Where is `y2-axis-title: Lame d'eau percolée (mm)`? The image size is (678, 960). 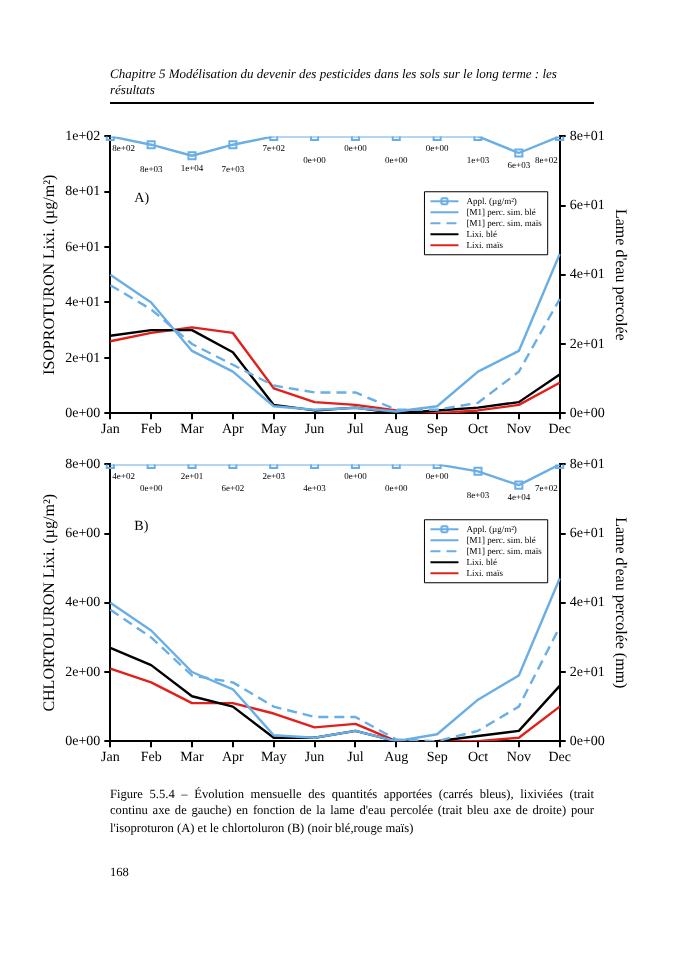 y2-axis-title: Lame d'eau percolée (mm) is located at coordinates (621, 602).